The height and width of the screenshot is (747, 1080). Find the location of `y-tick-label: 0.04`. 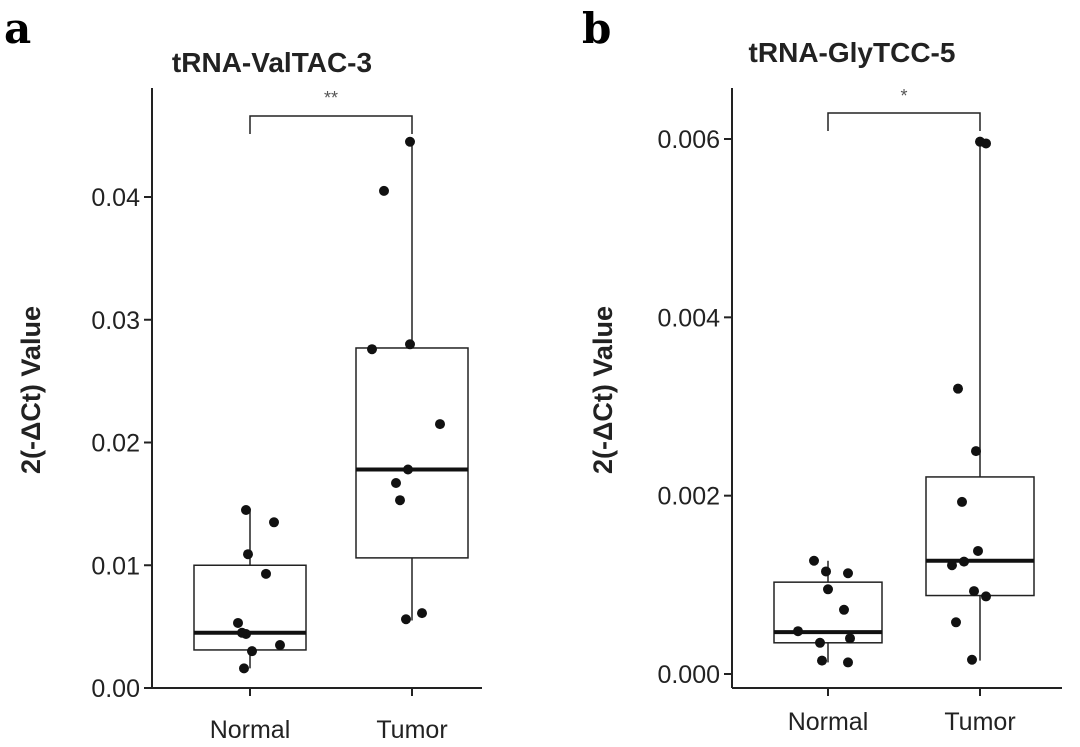

y-tick-label: 0.04 is located at coordinates (115, 198).